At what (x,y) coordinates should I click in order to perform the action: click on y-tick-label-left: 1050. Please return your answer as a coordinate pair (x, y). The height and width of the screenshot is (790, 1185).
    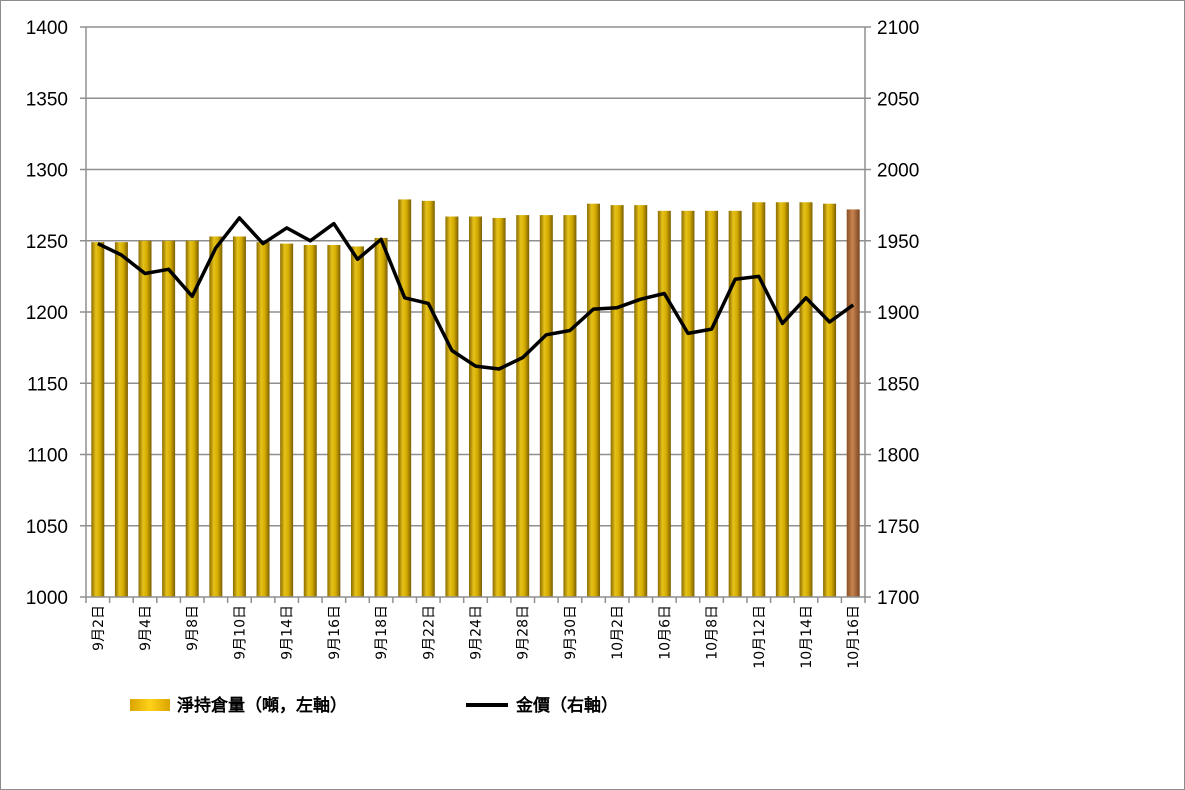
    Looking at the image, I should click on (47, 527).